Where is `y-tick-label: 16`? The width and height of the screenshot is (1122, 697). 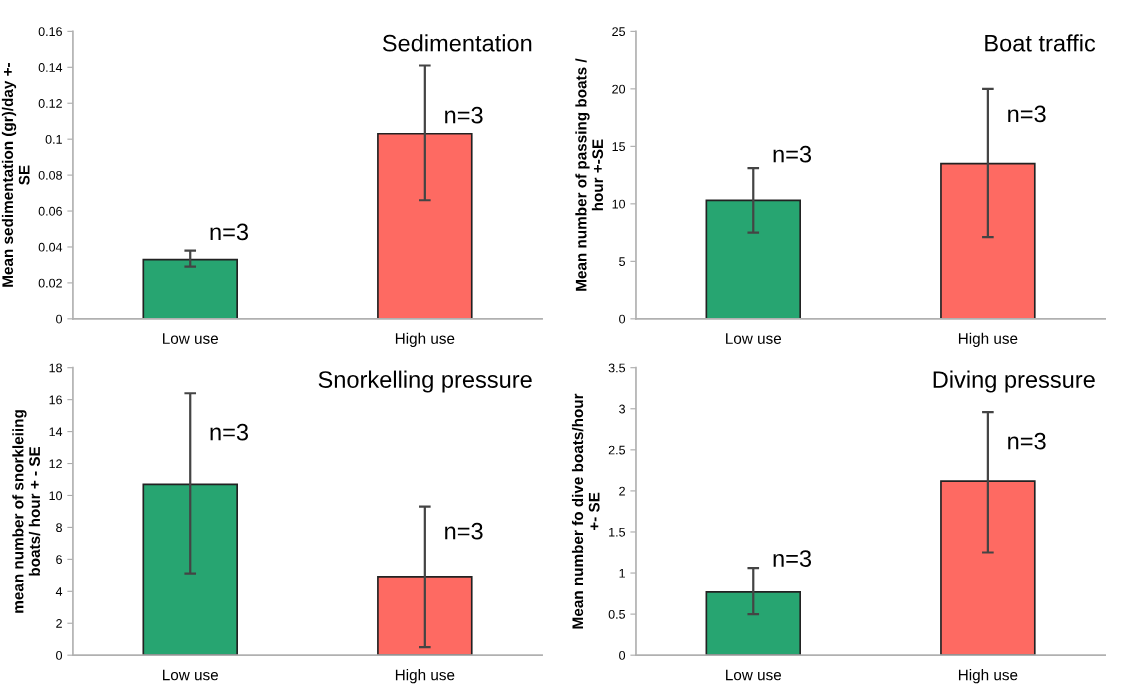
y-tick-label: 16 is located at coordinates (55, 400).